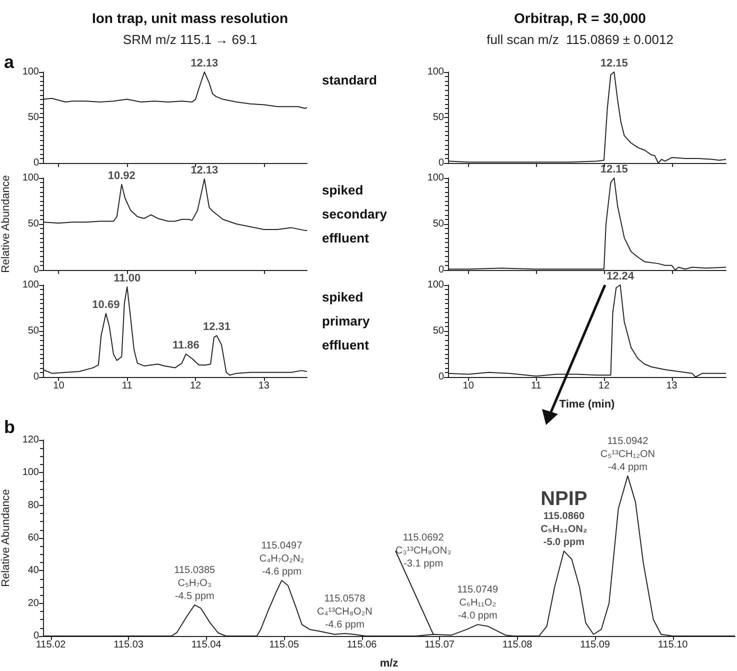  What do you see at coordinates (206, 645) in the screenshot?
I see `x-tick-label: 115.04` at bounding box center [206, 645].